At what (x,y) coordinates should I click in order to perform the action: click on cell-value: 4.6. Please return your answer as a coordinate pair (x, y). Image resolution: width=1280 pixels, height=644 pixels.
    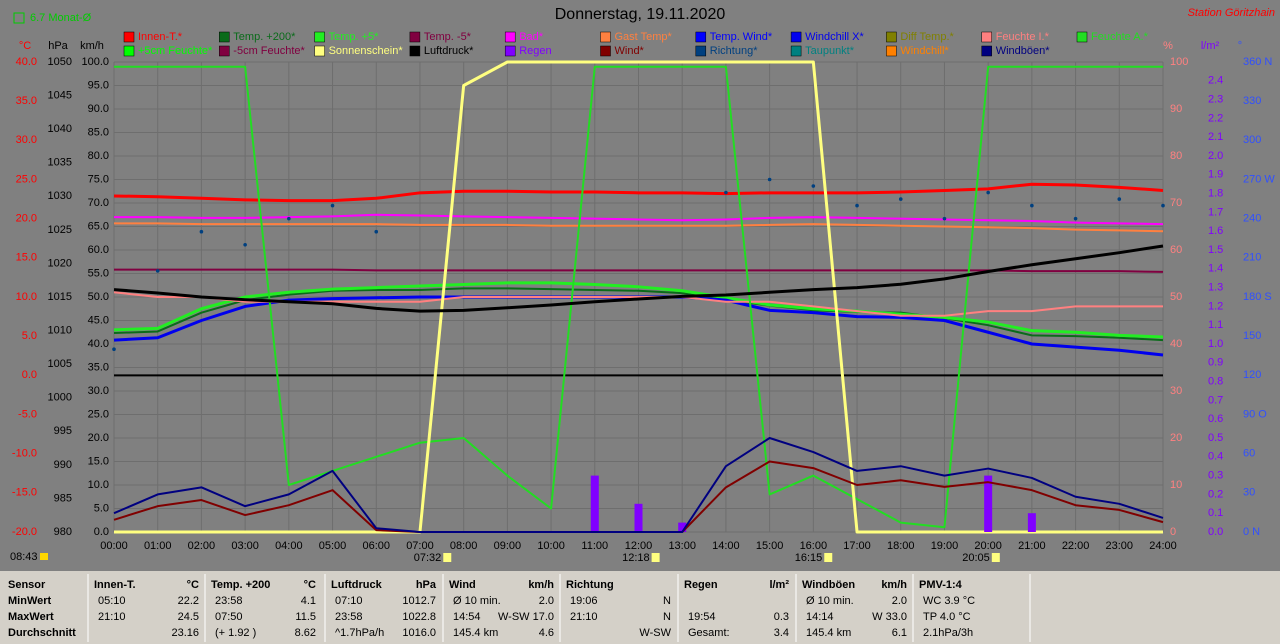
    Looking at the image, I should click on (546, 633).